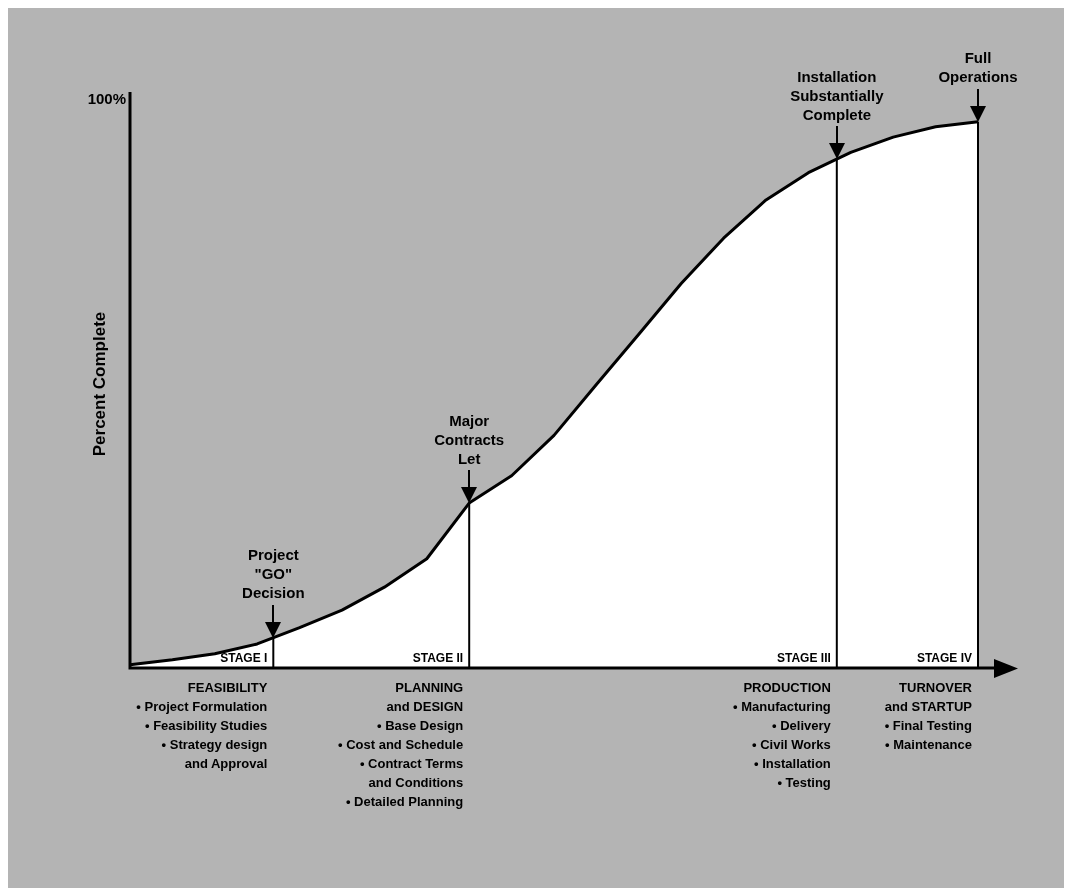  What do you see at coordinates (438, 658) in the screenshot?
I see `annotation: STAGE II` at bounding box center [438, 658].